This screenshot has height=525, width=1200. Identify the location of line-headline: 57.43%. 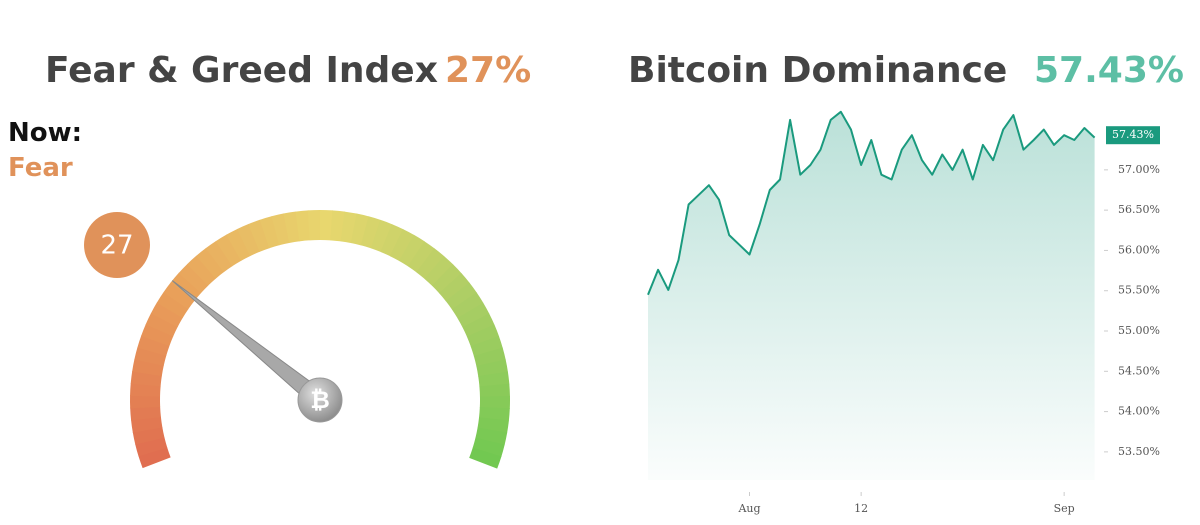
(1109, 70).